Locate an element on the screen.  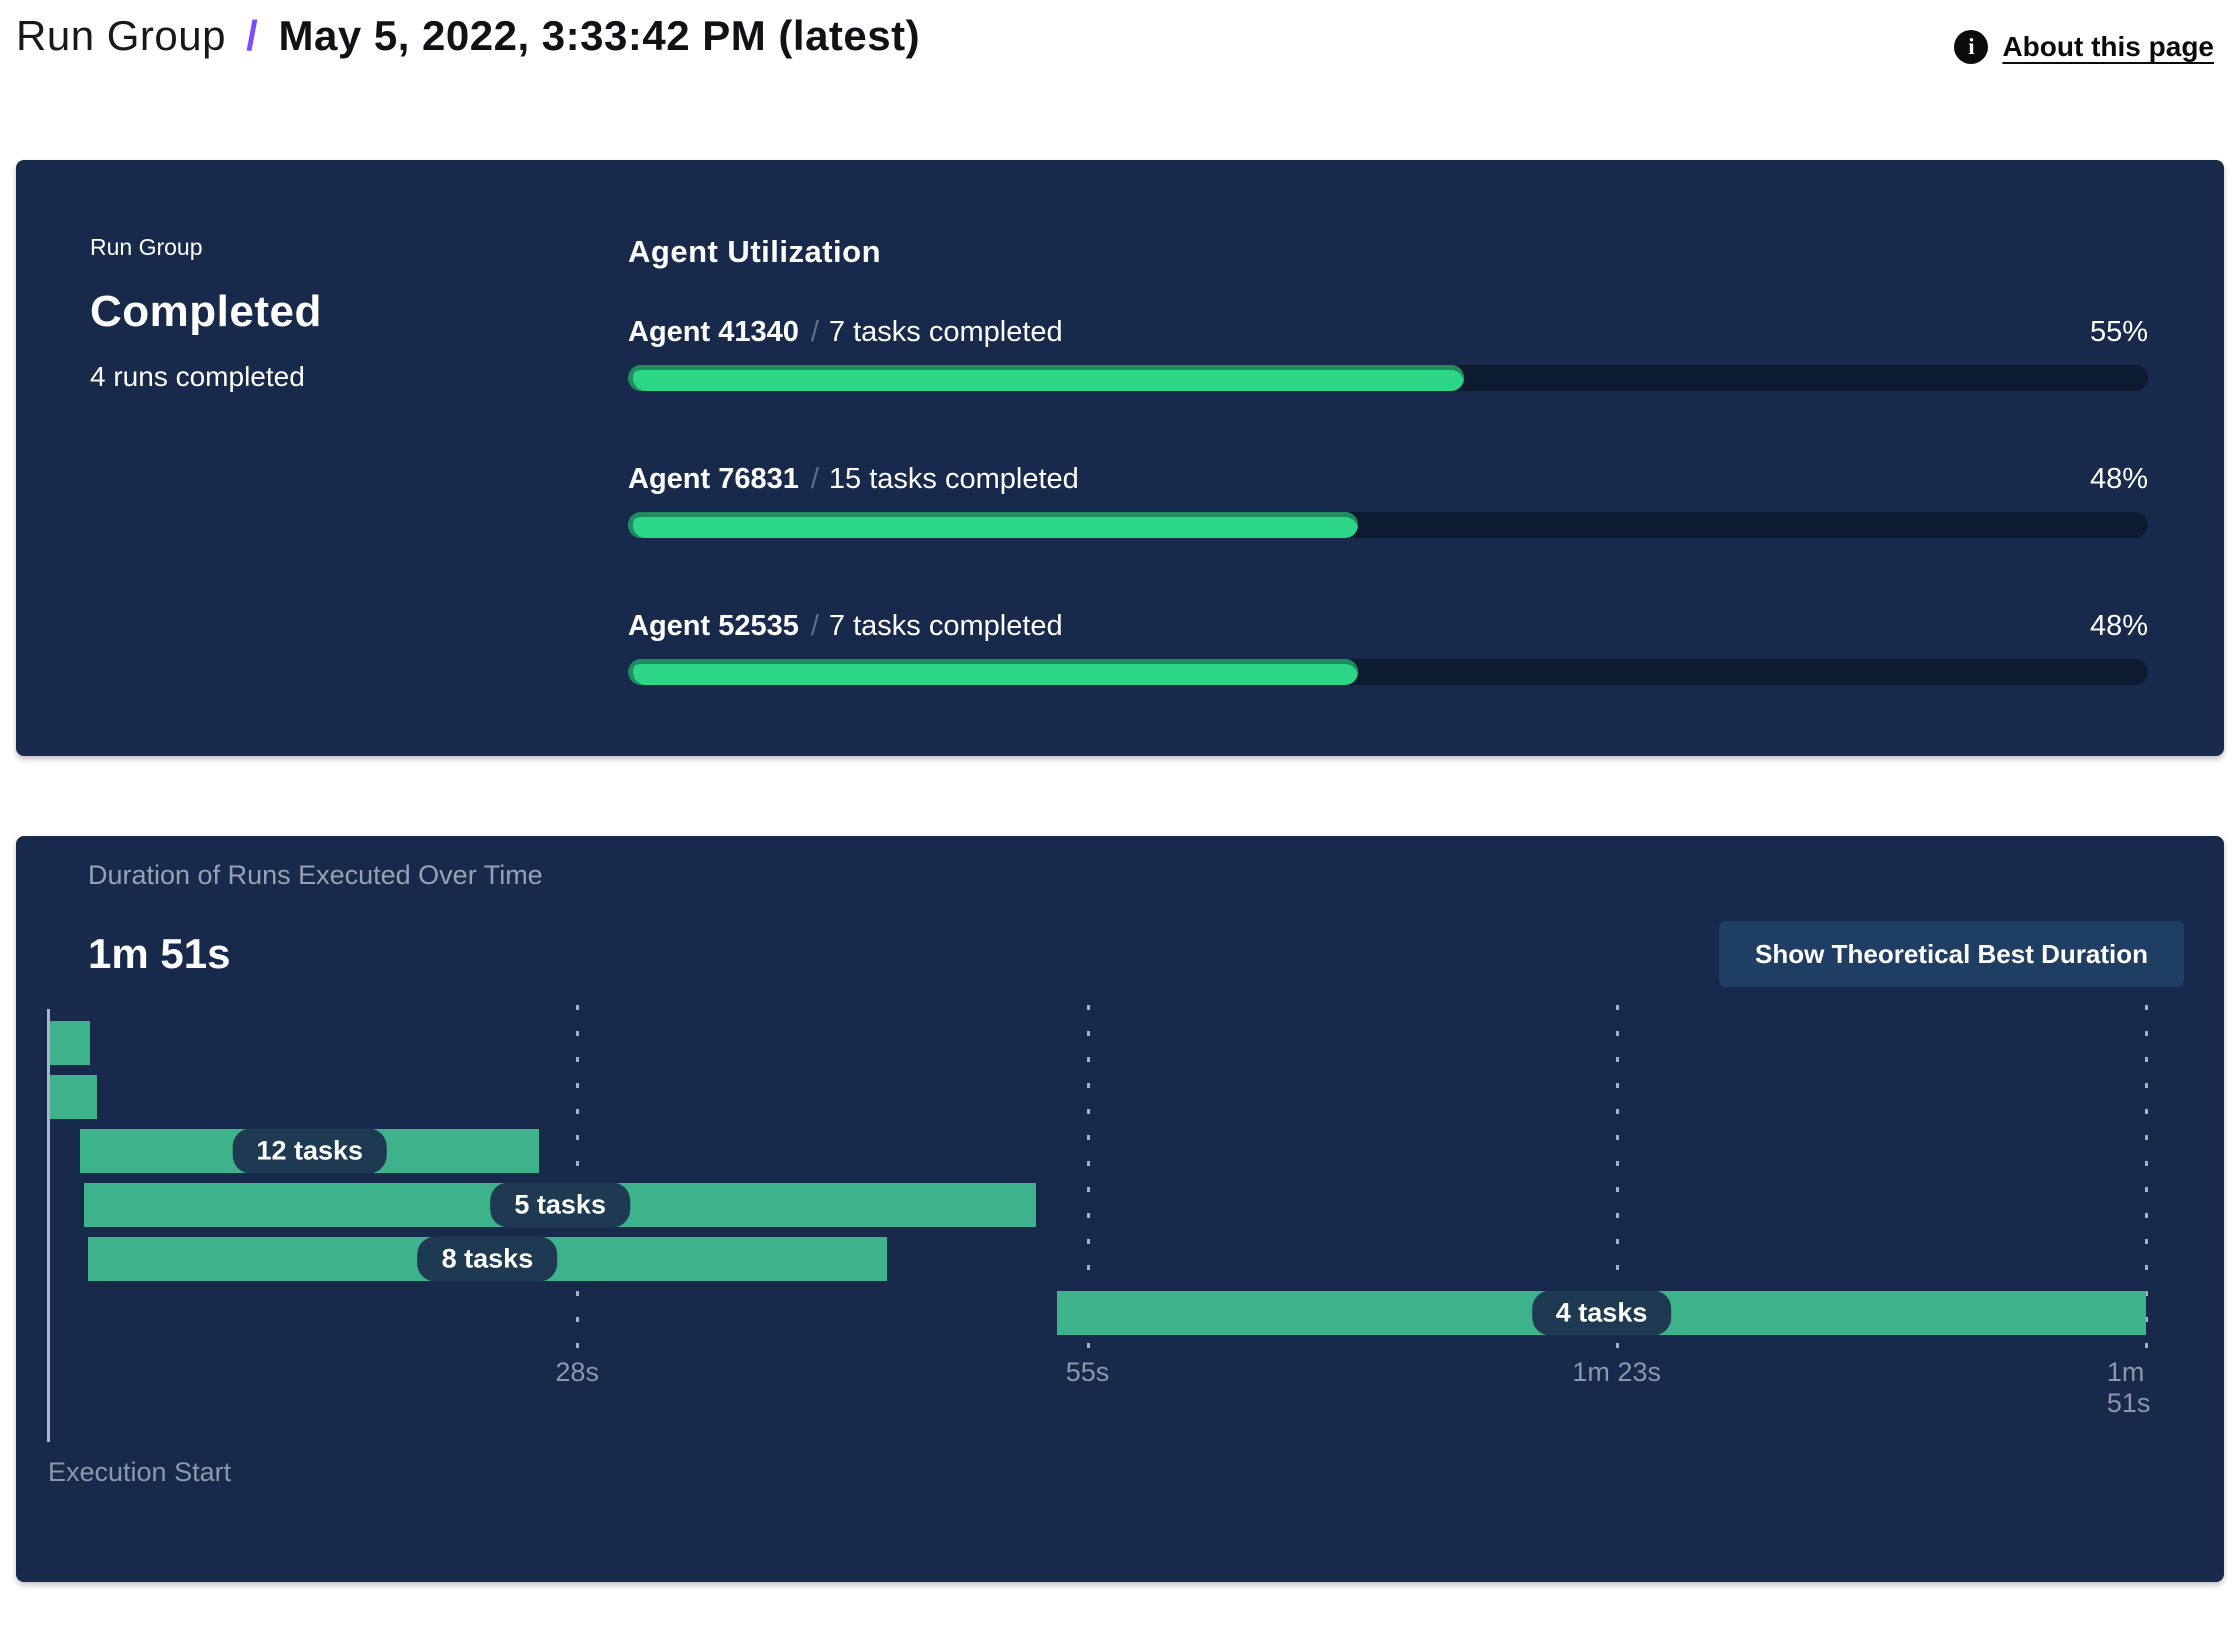
agent-utilization-percent: 55% is located at coordinates (2118, 332).